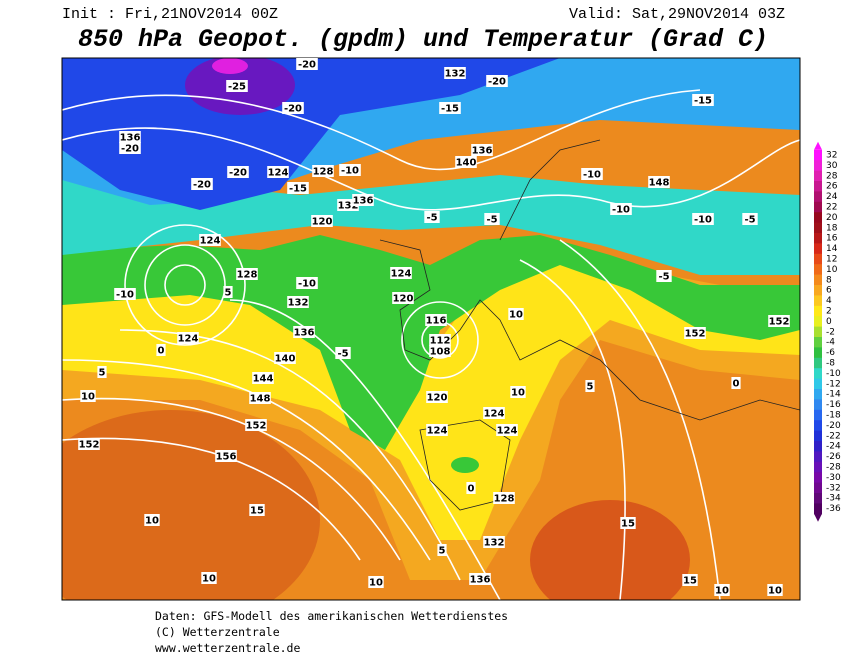 The width and height of the screenshot is (850, 657). I want to click on contour-label: 144, so click(263, 379).